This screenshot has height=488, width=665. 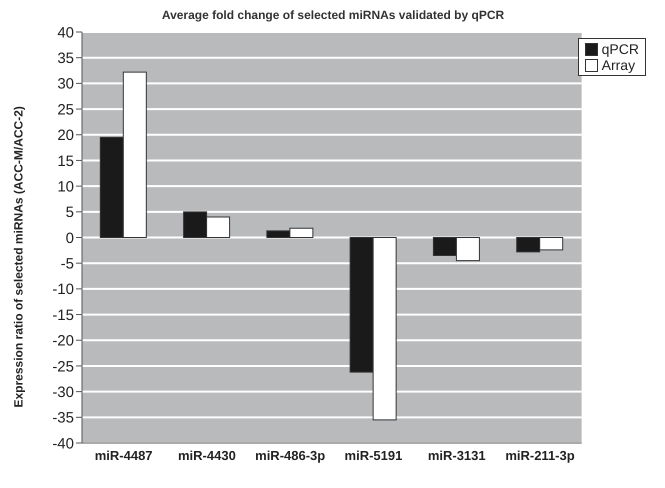 What do you see at coordinates (63, 367) in the screenshot?
I see `y-tick-label: -25` at bounding box center [63, 367].